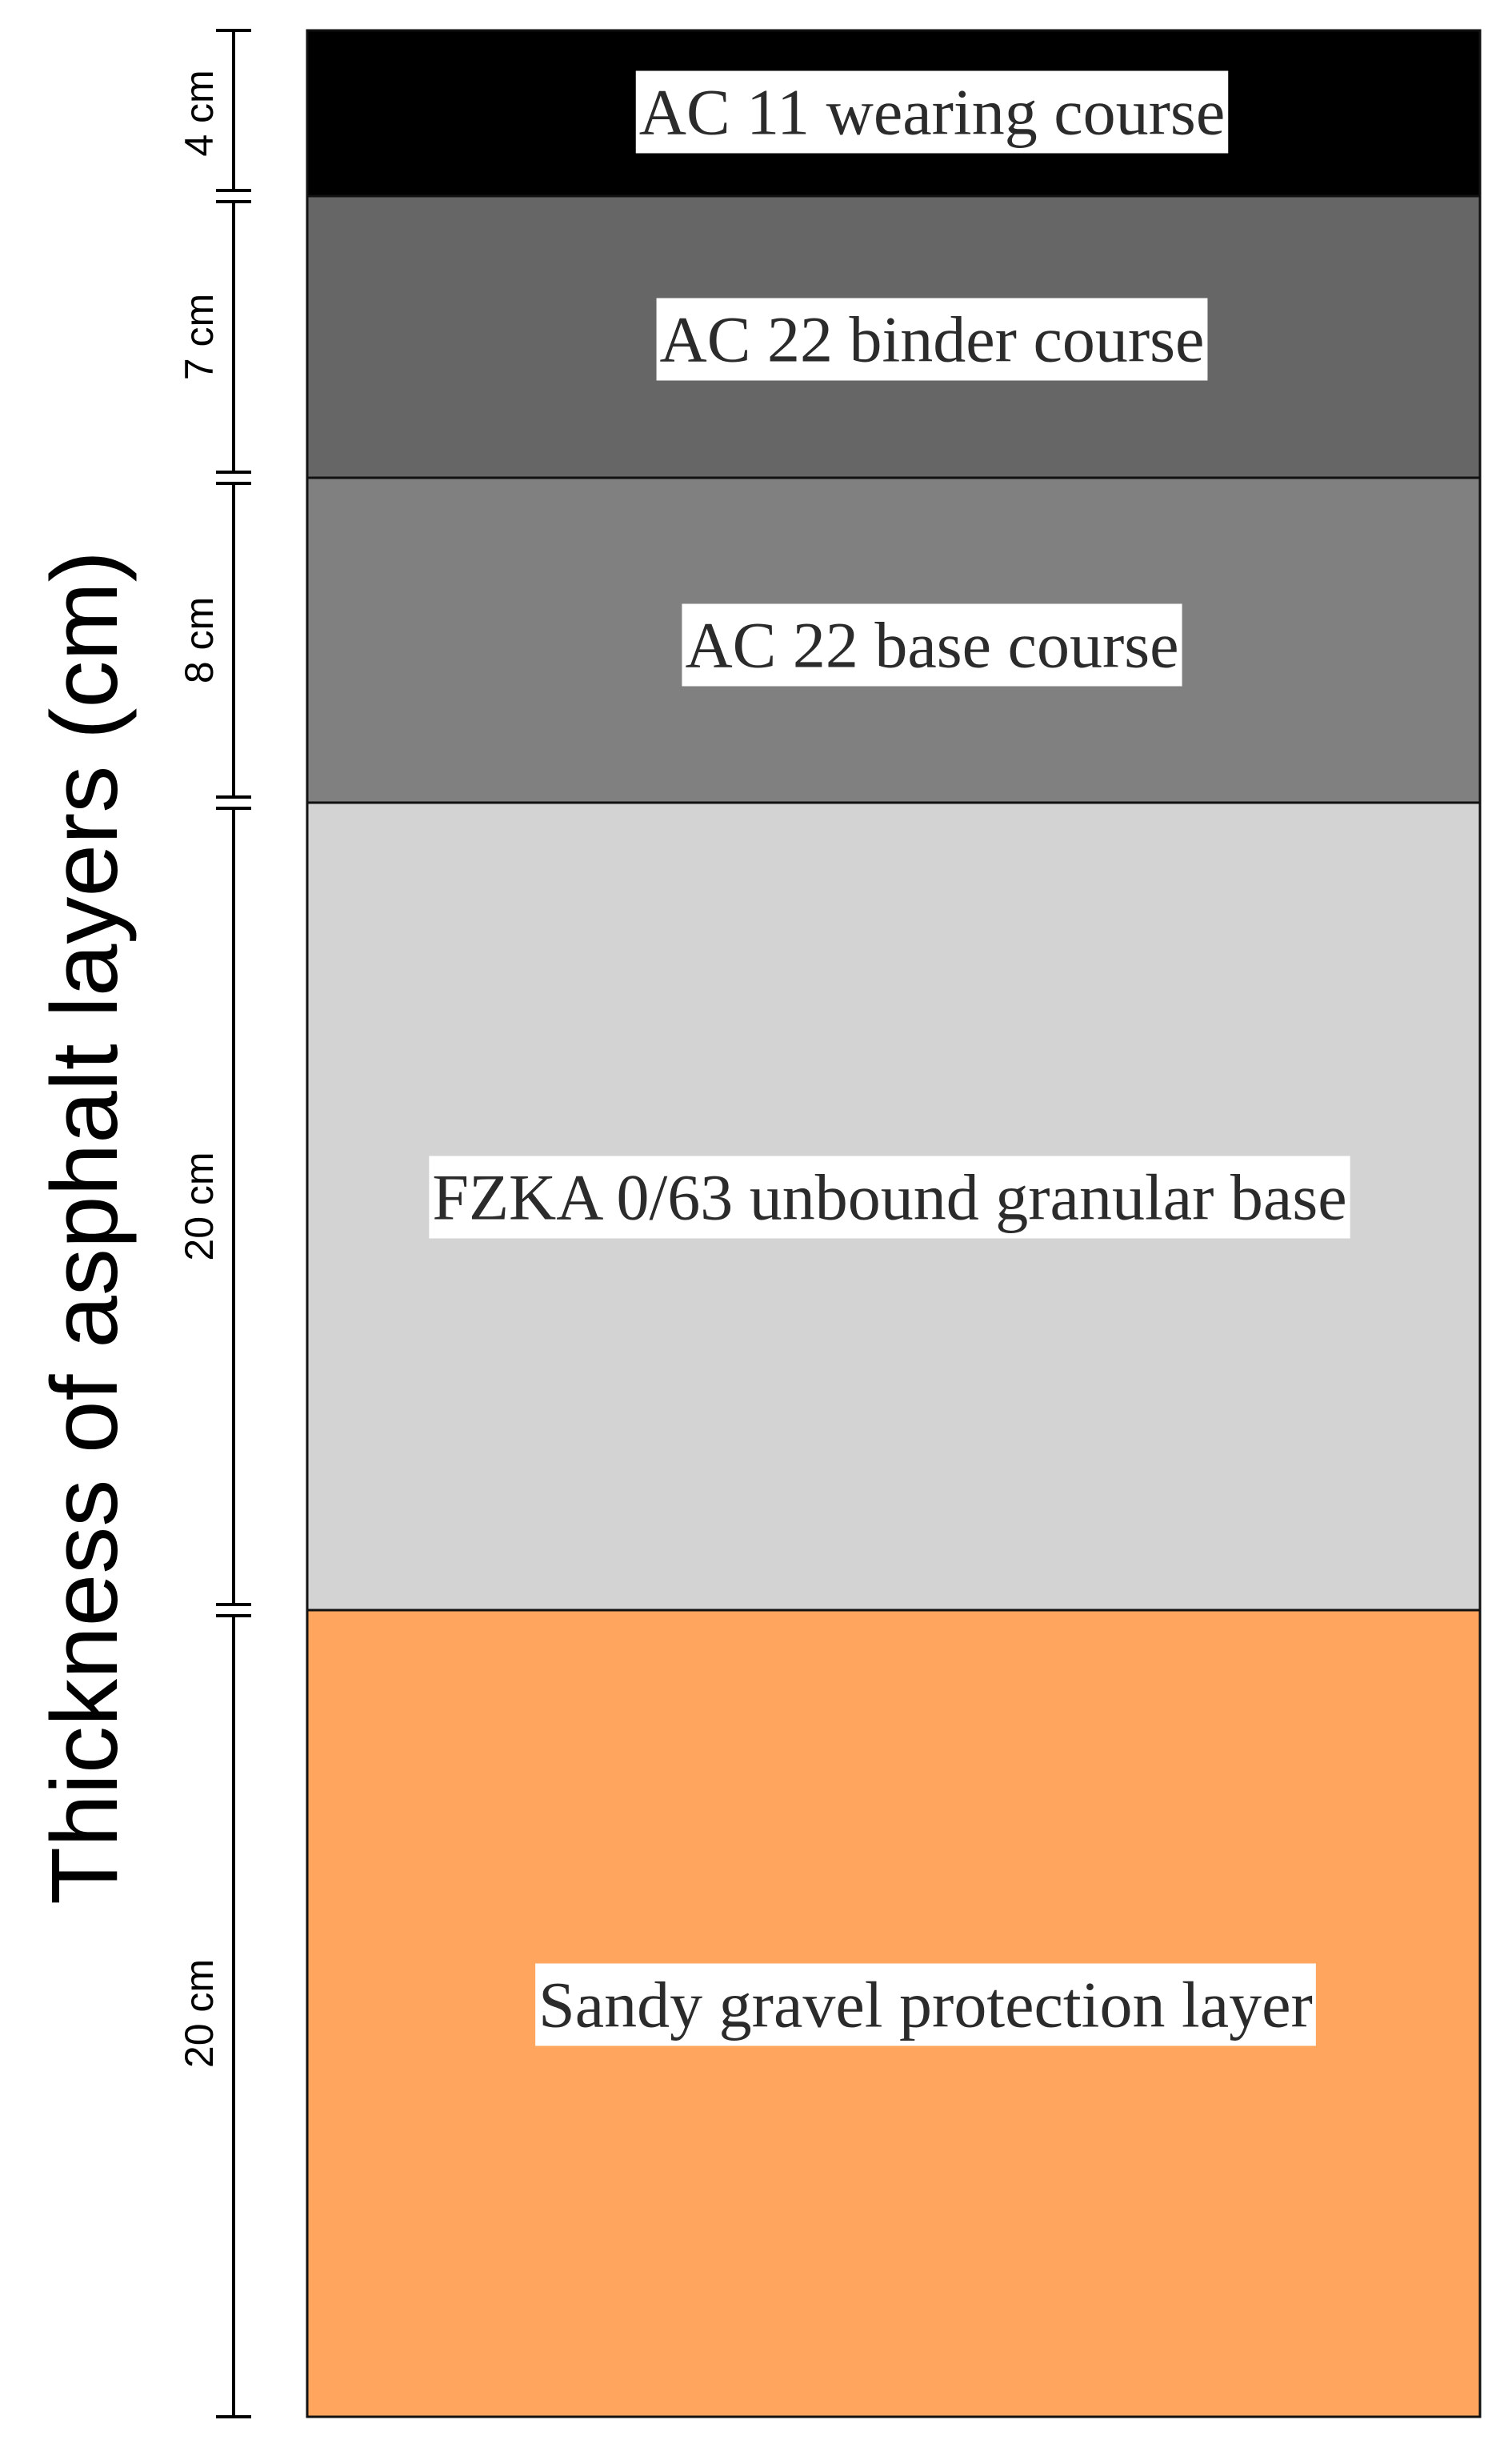 The width and height of the screenshot is (1512, 2452). I want to click on layer-2: AC 22 binder course, so click(894, 336).